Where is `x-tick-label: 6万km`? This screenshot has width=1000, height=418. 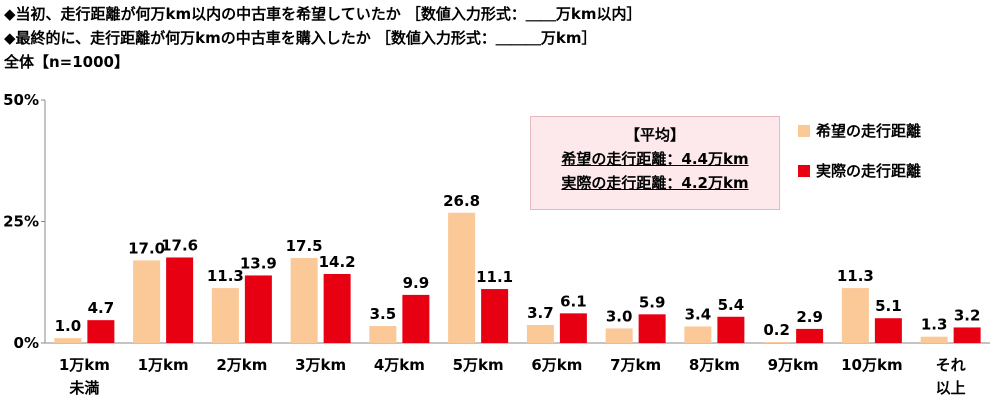 x-tick-label: 6万km is located at coordinates (556, 365).